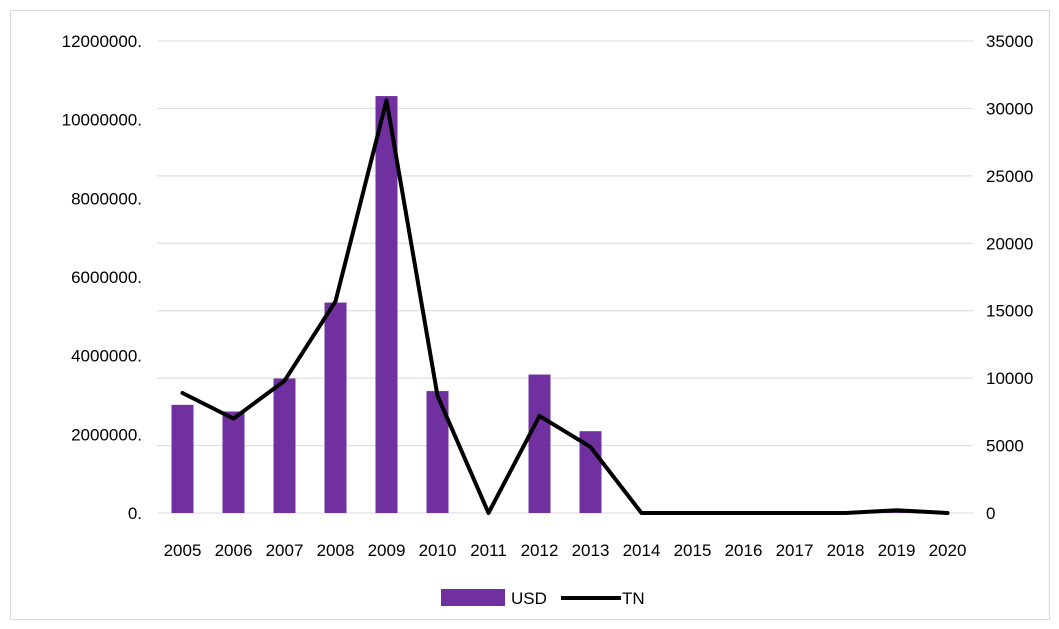 The width and height of the screenshot is (1059, 629). Describe the element at coordinates (387, 550) in the screenshot. I see `x-axis-tick-label: 2009` at that location.